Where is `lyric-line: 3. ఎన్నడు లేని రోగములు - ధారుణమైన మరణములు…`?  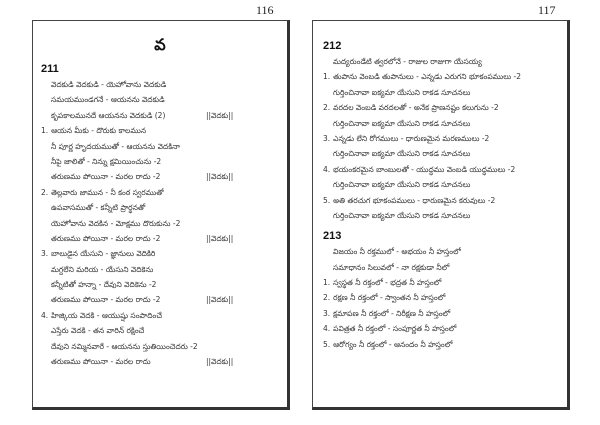 lyric-line: 3. ఎన్నడు లేని రోగములు - ధారుణమైన మరణములు… is located at coordinates (445, 138).